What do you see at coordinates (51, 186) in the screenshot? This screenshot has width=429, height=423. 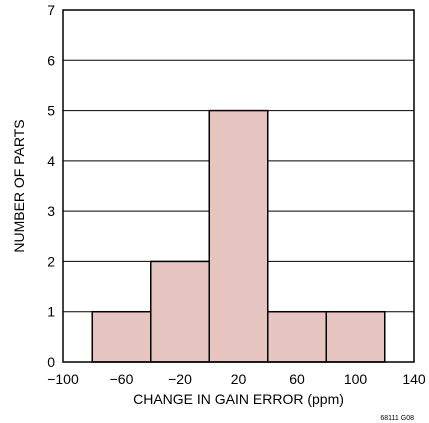 I see `y-axis-ticks: 0 1 2 3 4 5 6 7` at bounding box center [51, 186].